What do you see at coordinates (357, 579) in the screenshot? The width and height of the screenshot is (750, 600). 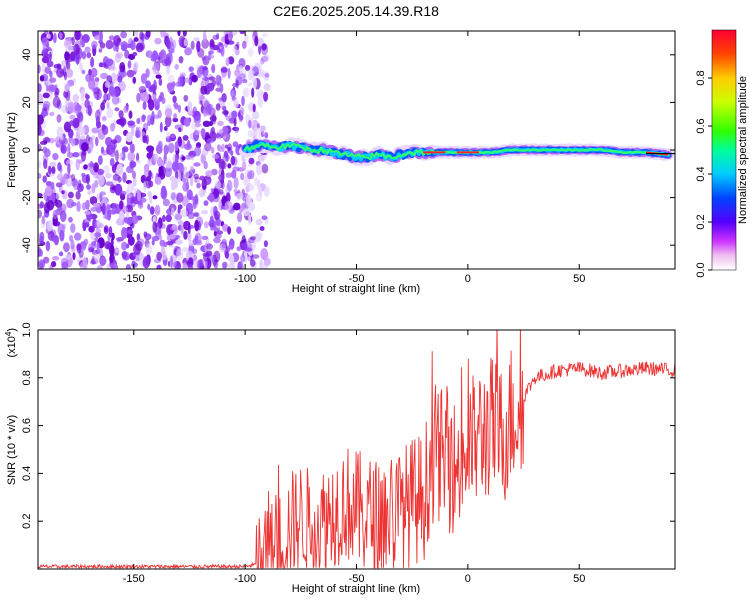 I see `x-tick-label: -50` at bounding box center [357, 579].